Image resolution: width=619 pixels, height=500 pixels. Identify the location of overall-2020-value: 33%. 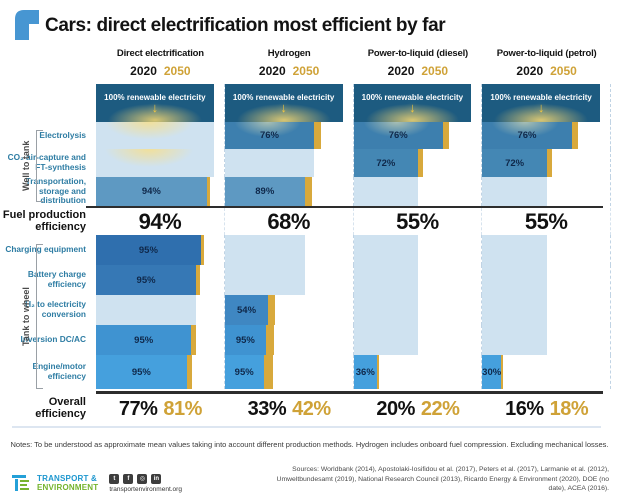
(267, 408).